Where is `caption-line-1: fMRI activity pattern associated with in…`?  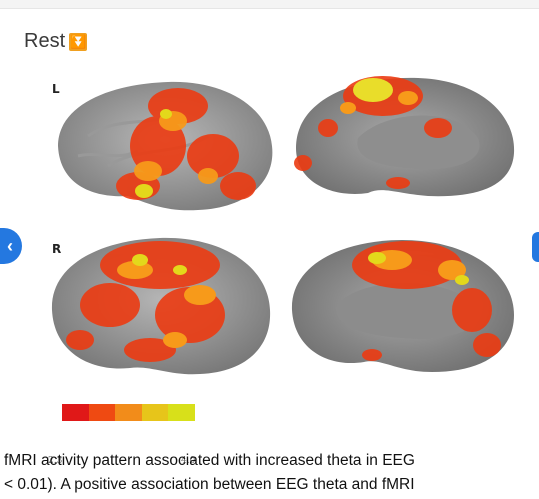 caption-line-1: fMRI activity pattern associated with in… is located at coordinates (209, 460).